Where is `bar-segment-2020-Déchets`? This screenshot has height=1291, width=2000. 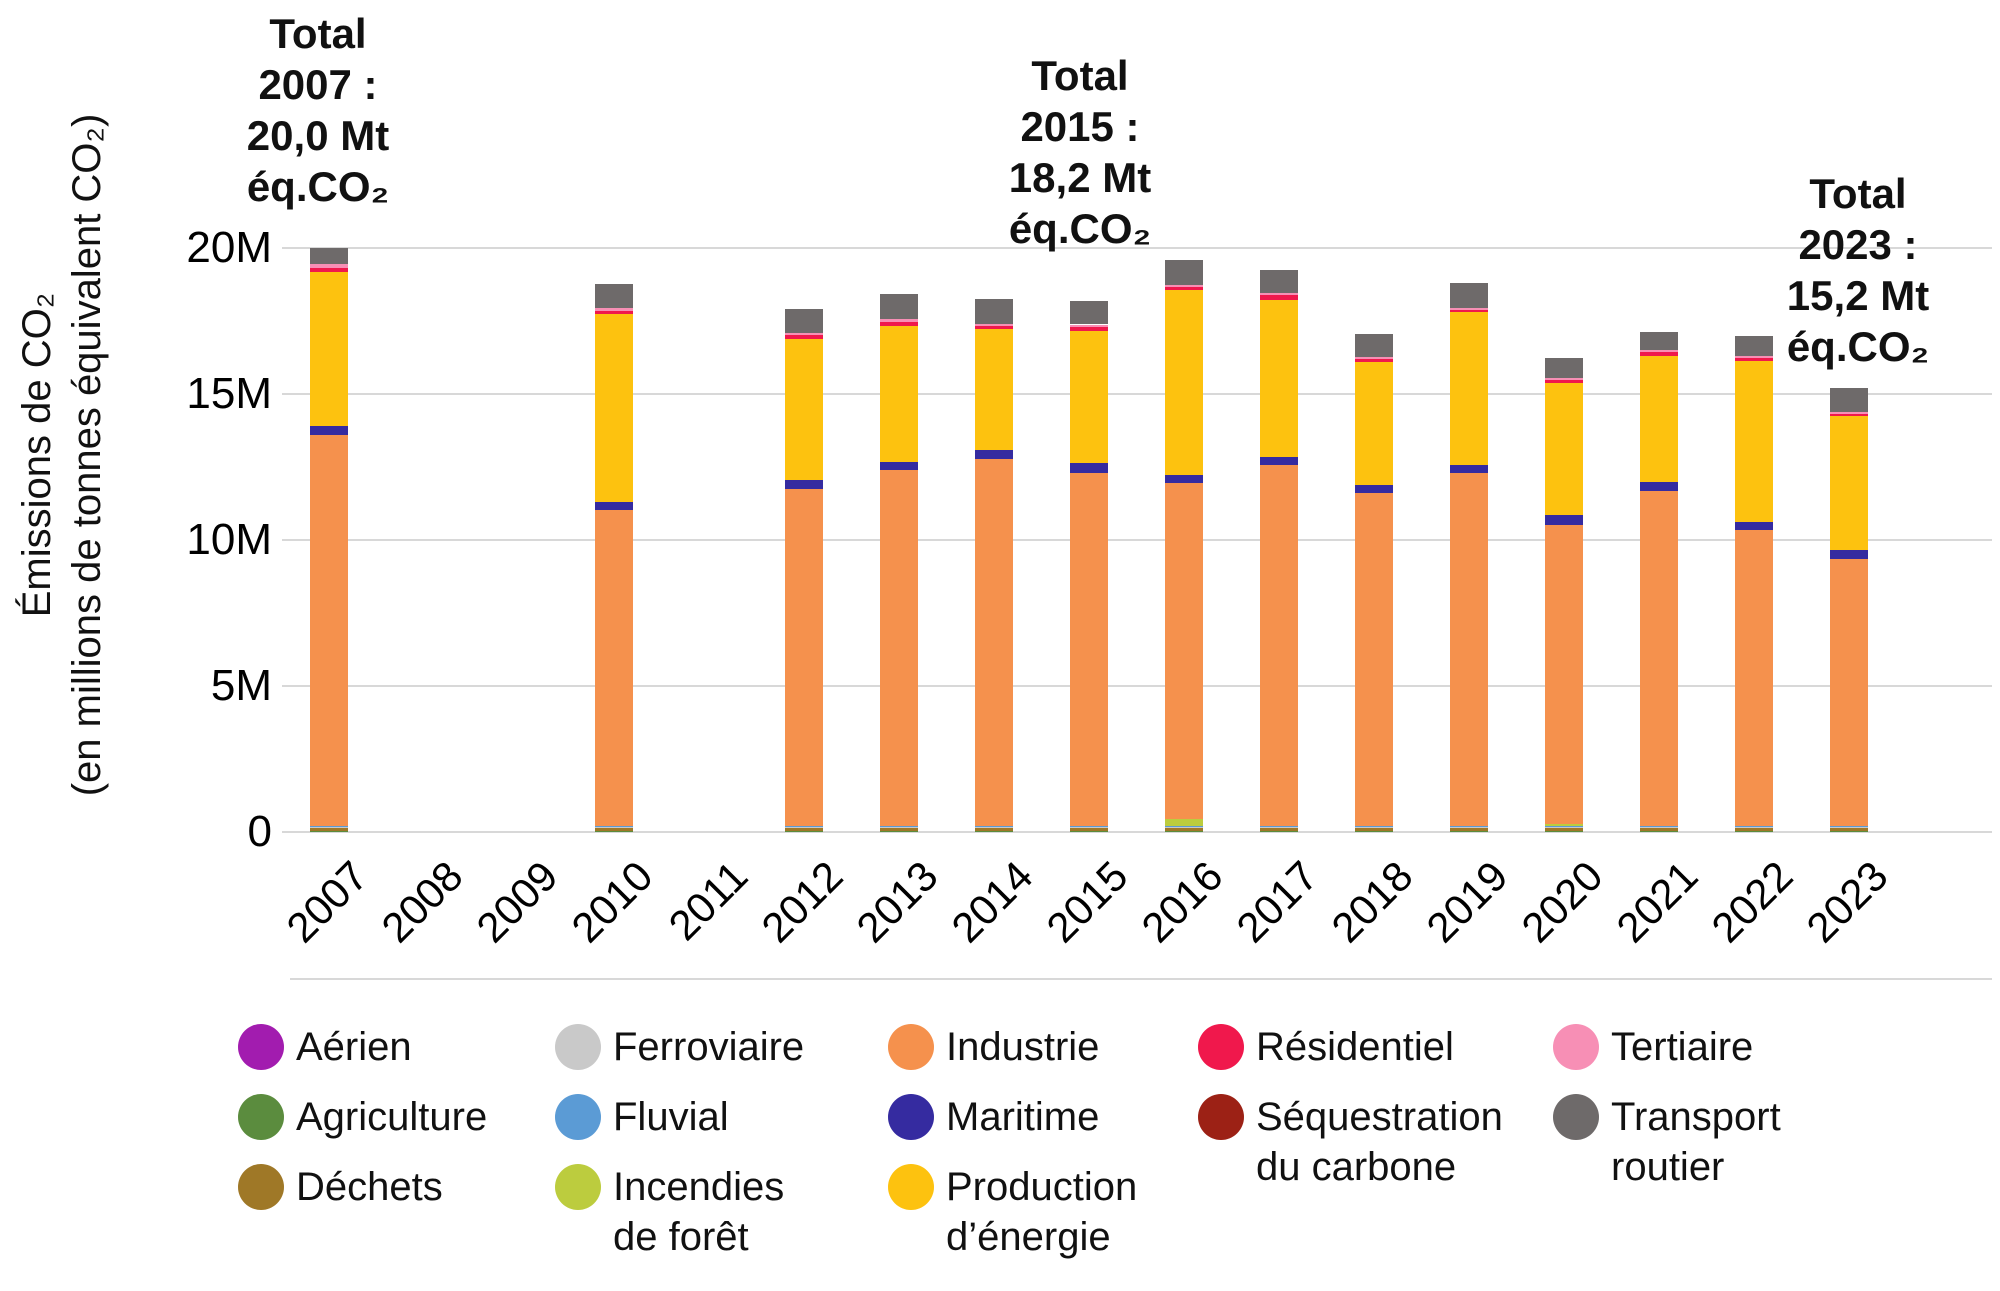 bar-segment-2020-Déchets is located at coordinates (1564, 829).